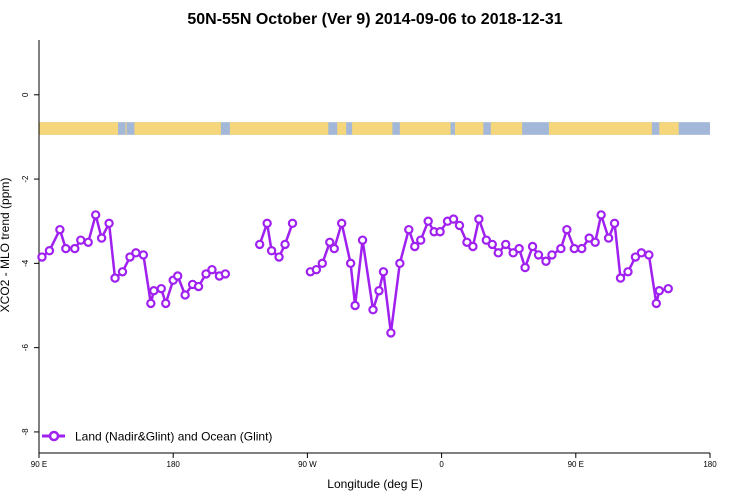 Image resolution: width=750 pixels, height=500 pixels. Describe the element at coordinates (25, 263) in the screenshot. I see `y-tick-label: -4` at that location.